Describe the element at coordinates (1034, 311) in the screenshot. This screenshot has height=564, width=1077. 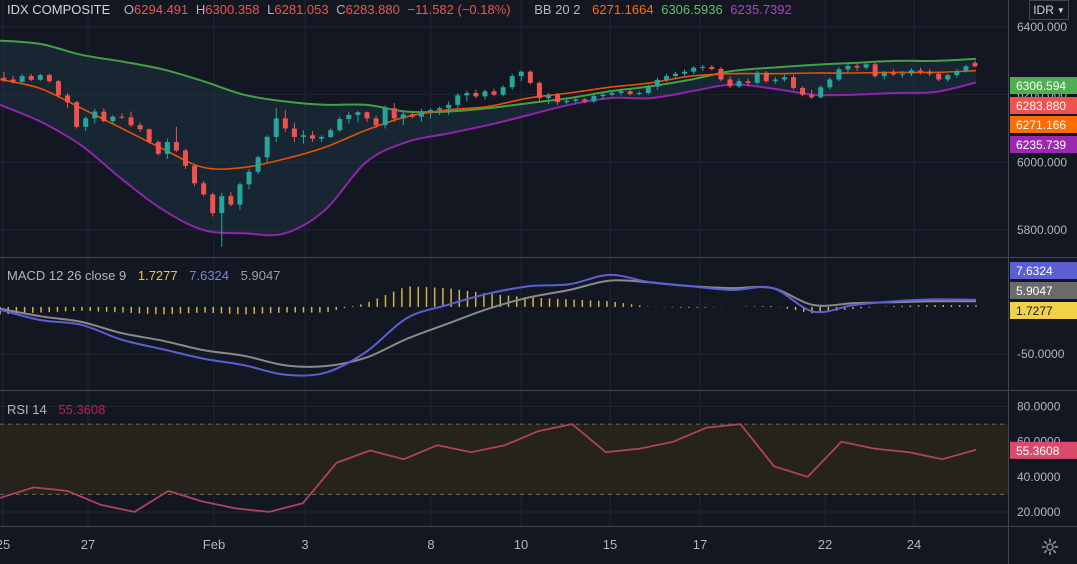
I see `macd-price-tag: 1.7277` at that location.